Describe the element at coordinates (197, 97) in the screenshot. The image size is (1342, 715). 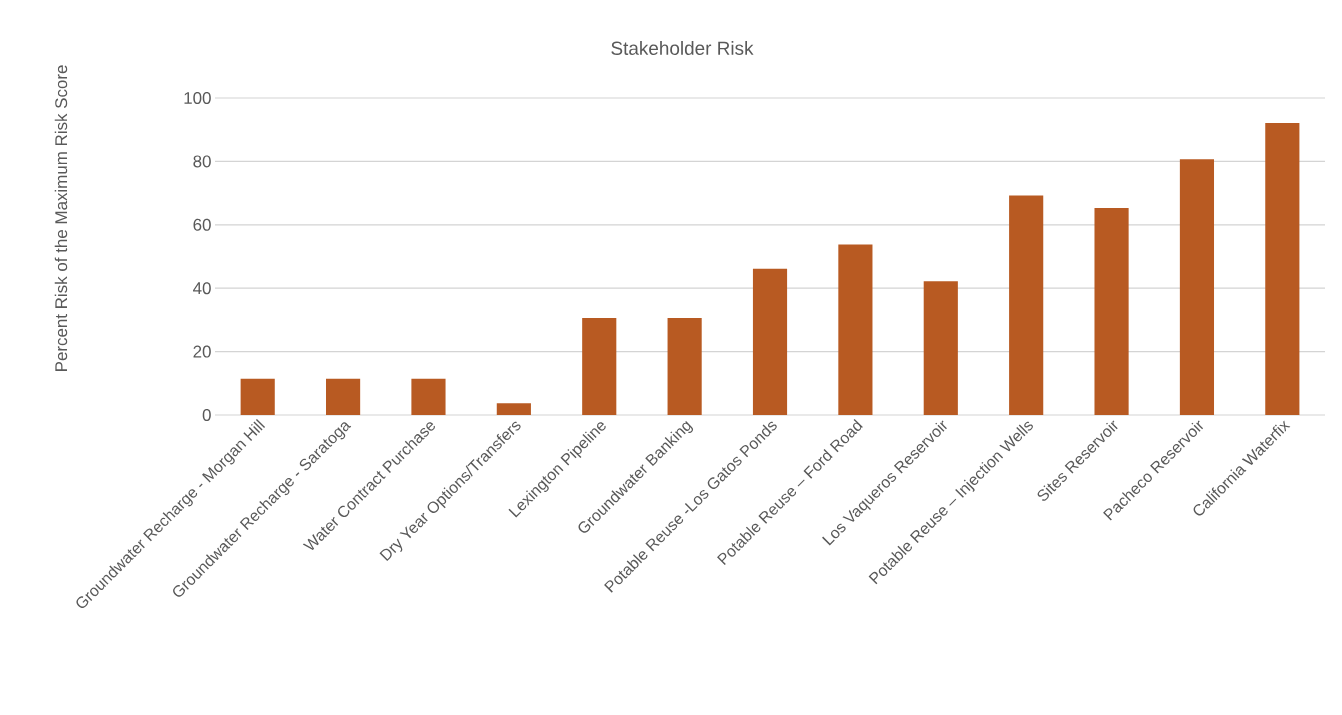
I see `y-tick-label: 100` at that location.